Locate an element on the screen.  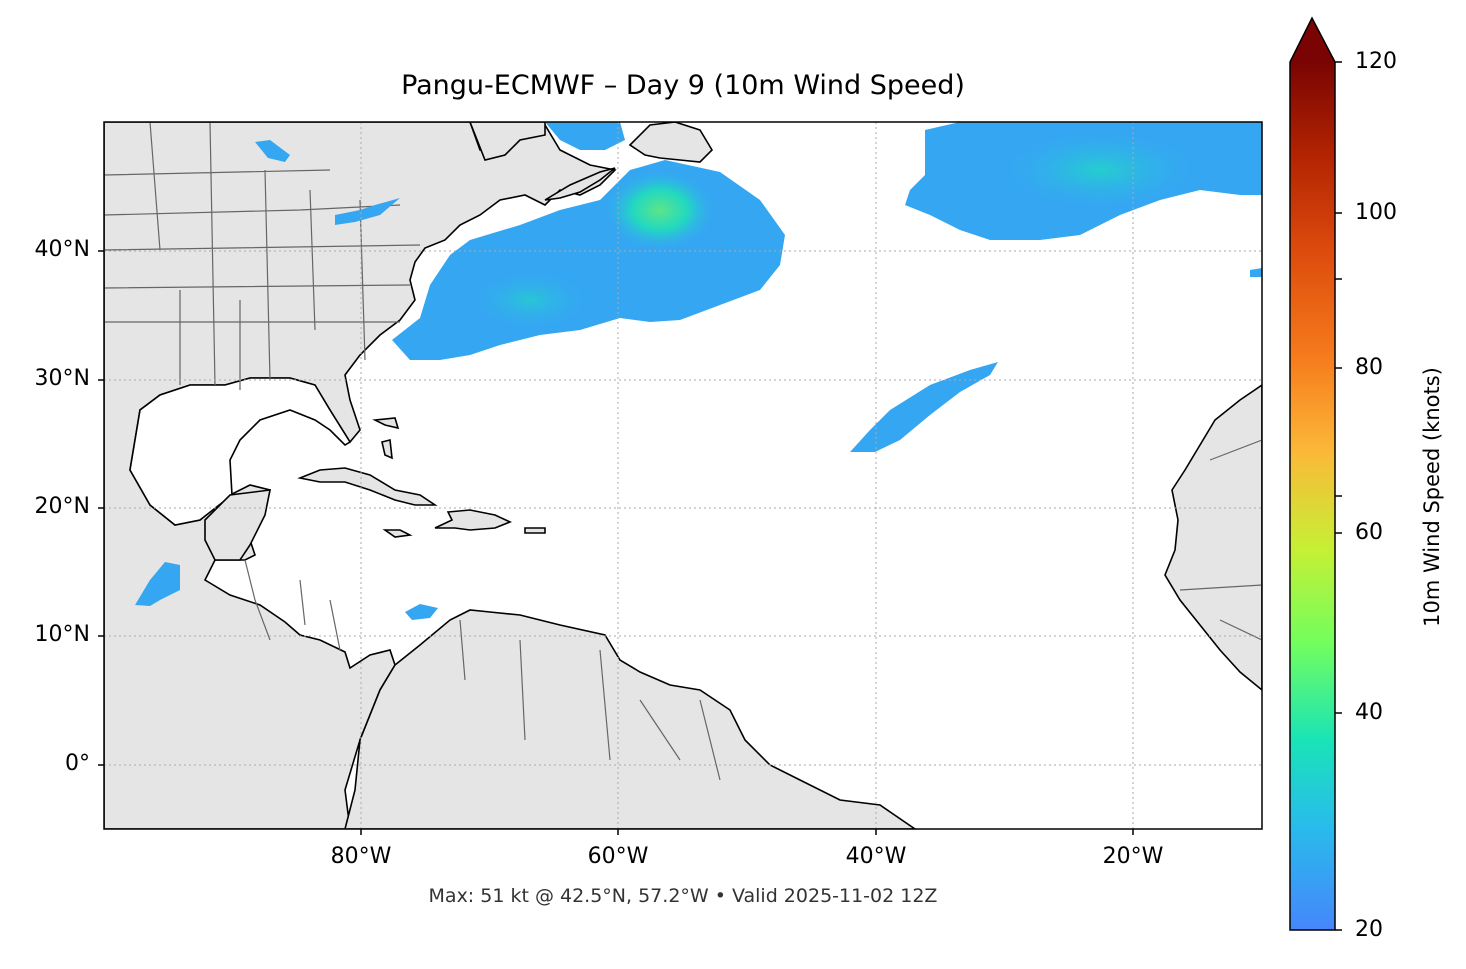
colorbar-tick-120: 120 is located at coordinates (1376, 61).